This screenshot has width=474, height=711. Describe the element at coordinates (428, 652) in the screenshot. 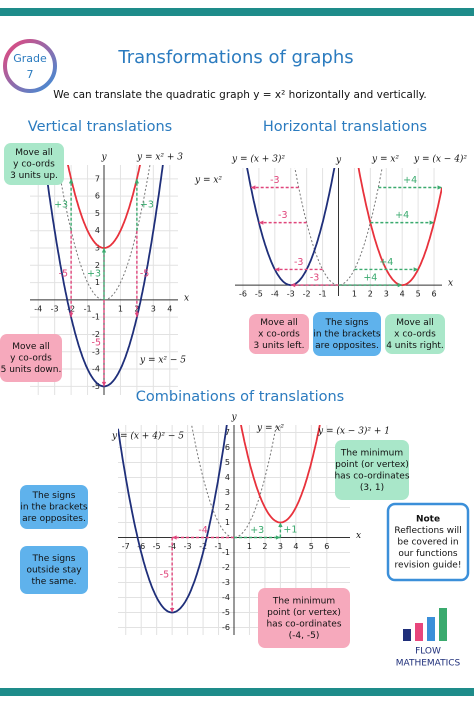

I see `logo-text: FLOW` at that location.